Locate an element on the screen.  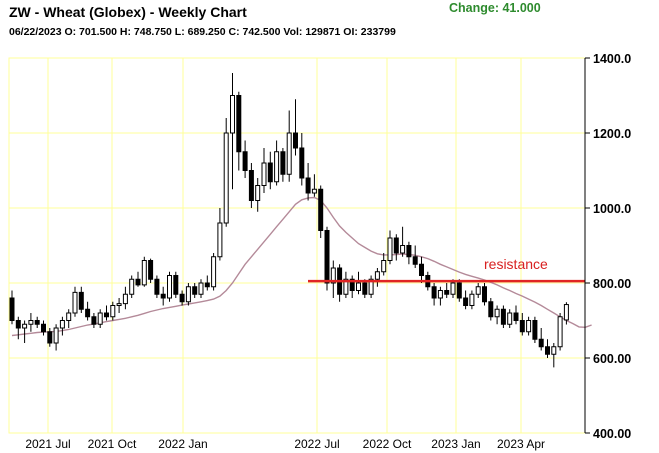
x-tick-label: 2022 Jul is located at coordinates (316, 444).